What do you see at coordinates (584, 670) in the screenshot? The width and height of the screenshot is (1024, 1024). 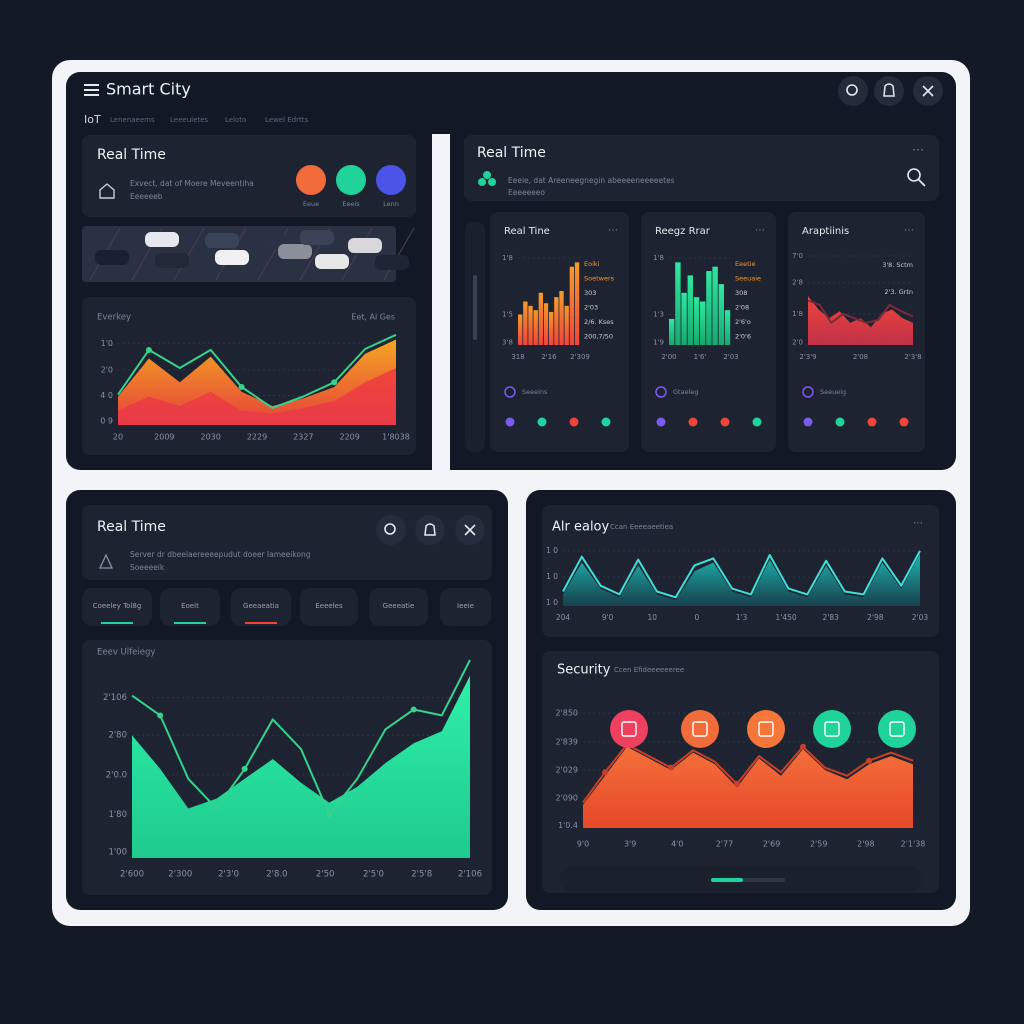 I see `card-title: Security` at bounding box center [584, 670].